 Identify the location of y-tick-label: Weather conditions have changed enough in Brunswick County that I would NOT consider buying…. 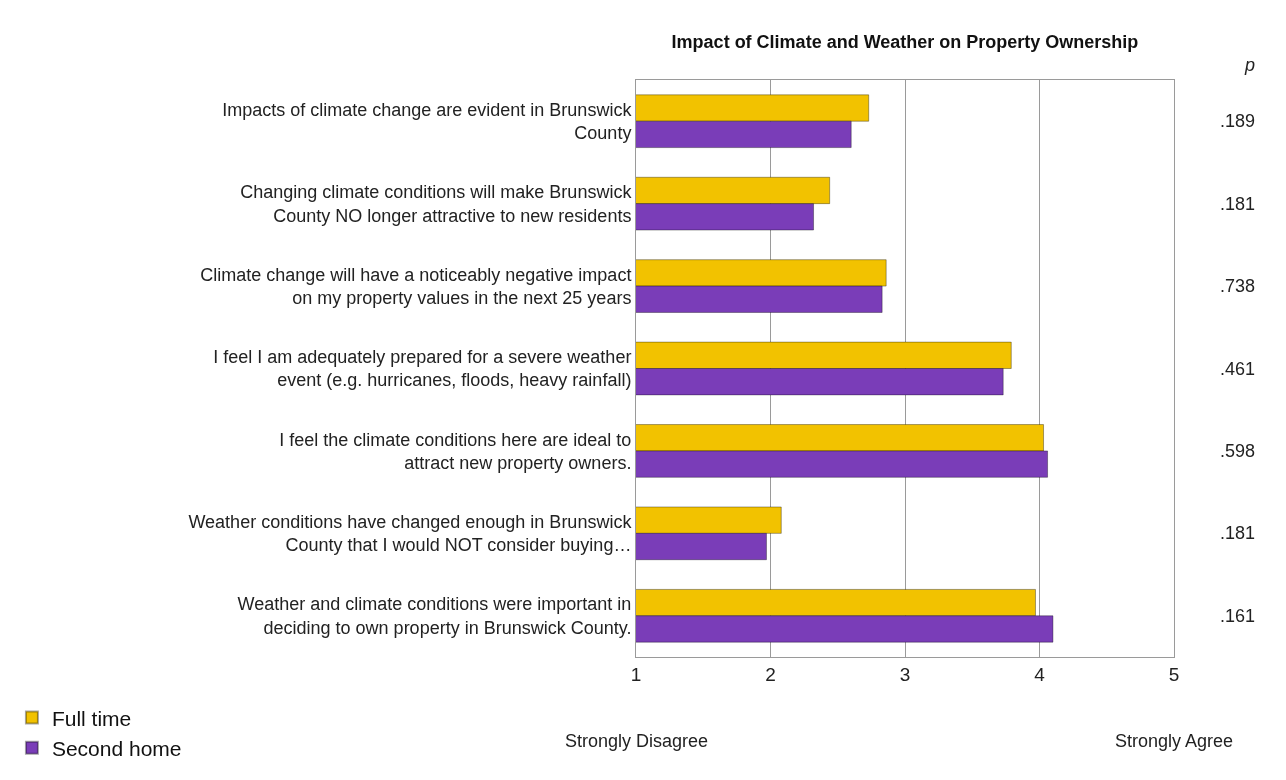
(410, 533).